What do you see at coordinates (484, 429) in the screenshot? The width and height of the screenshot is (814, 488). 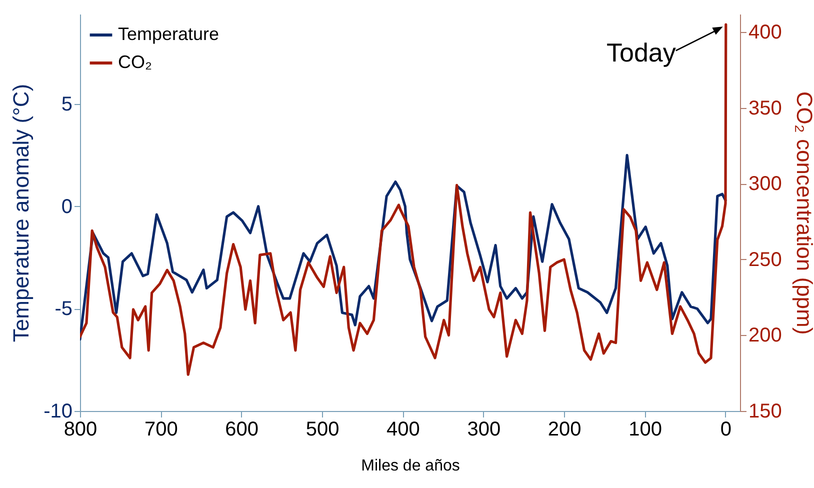 I see `x-tick-label: 300` at bounding box center [484, 429].